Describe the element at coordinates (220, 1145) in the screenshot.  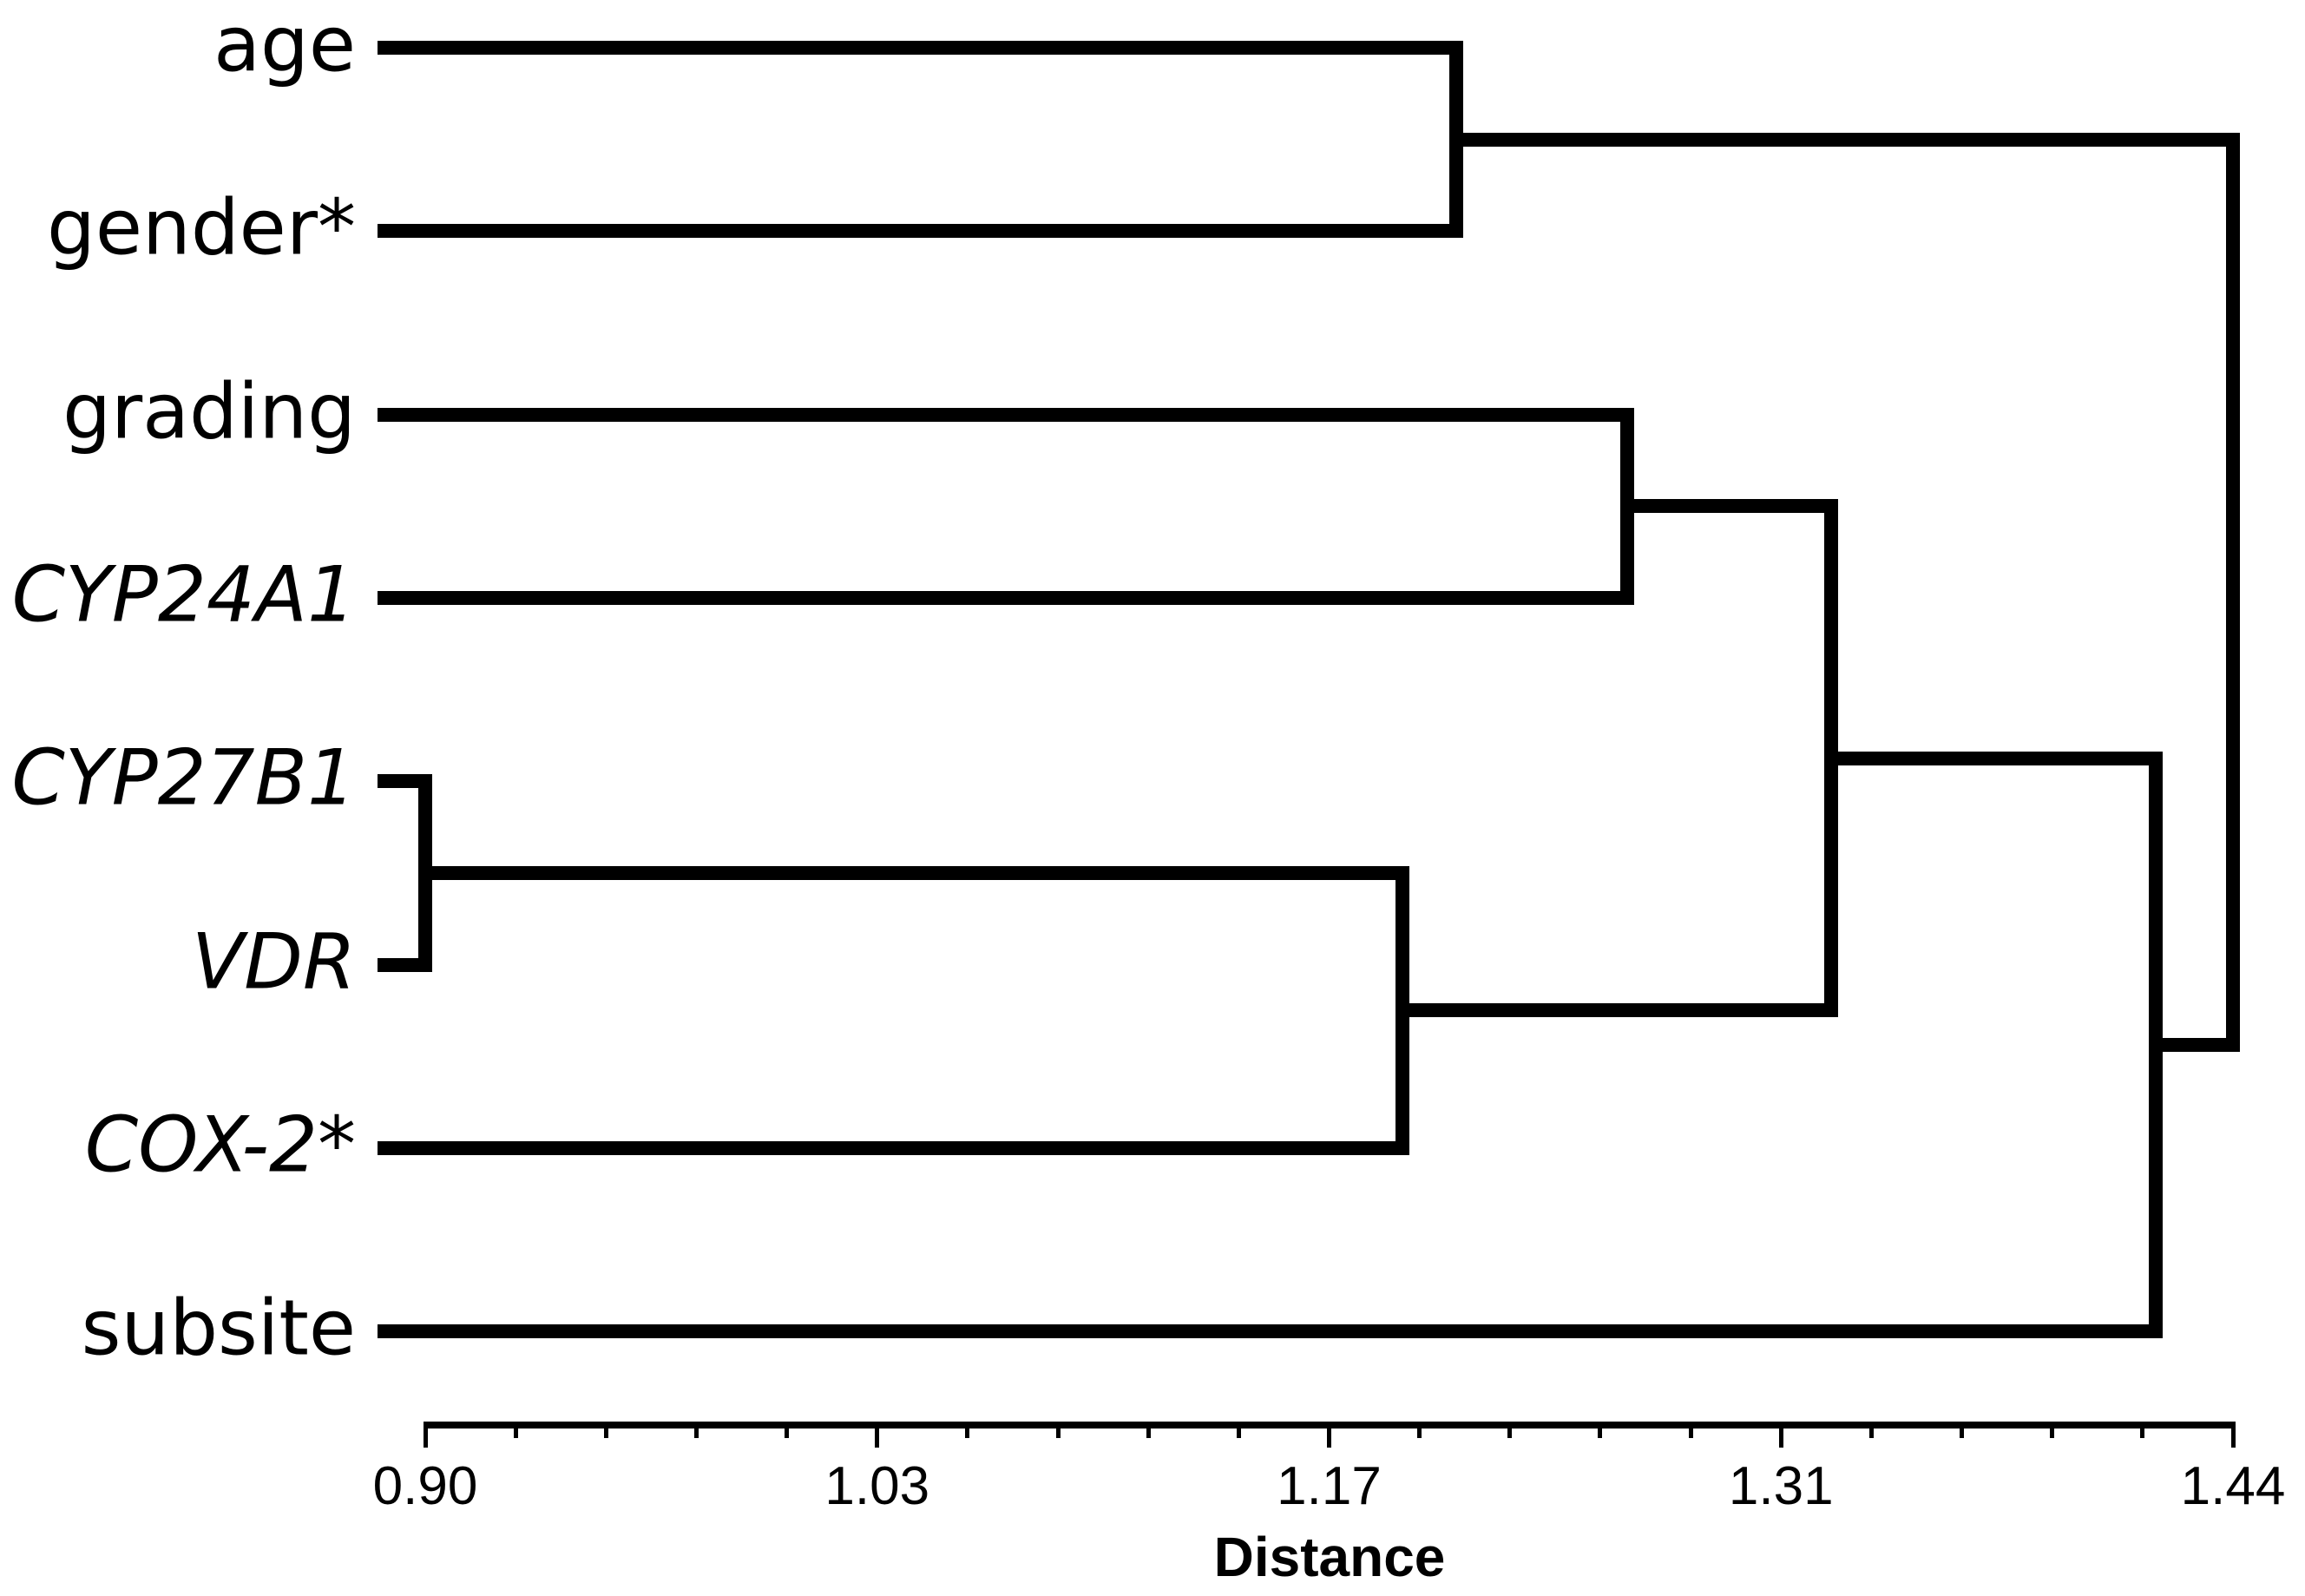
I see `leaf-label-cox-2: COX-2*` at that location.